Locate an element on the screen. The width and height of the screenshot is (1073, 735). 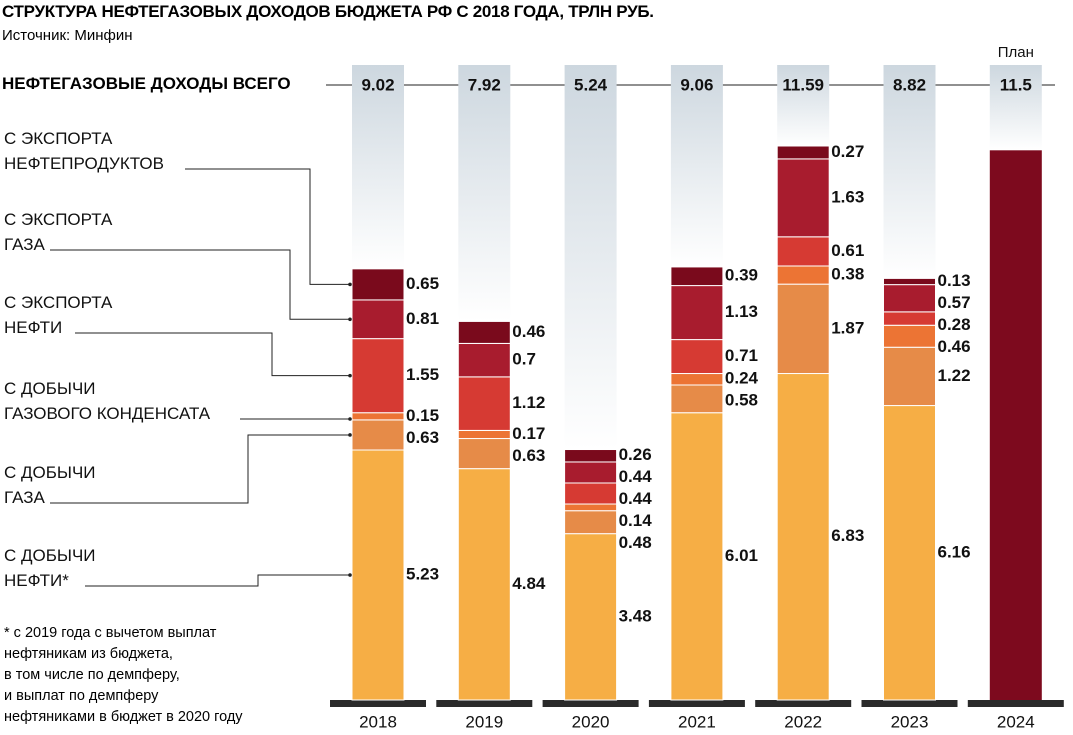
value-label: 1.12 is located at coordinates (528, 402).